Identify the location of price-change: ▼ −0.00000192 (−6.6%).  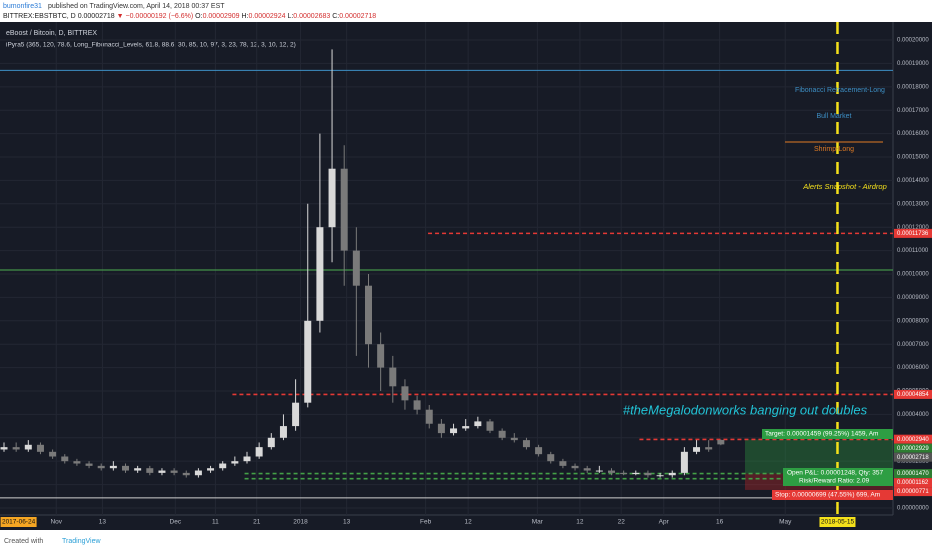
(155, 16).